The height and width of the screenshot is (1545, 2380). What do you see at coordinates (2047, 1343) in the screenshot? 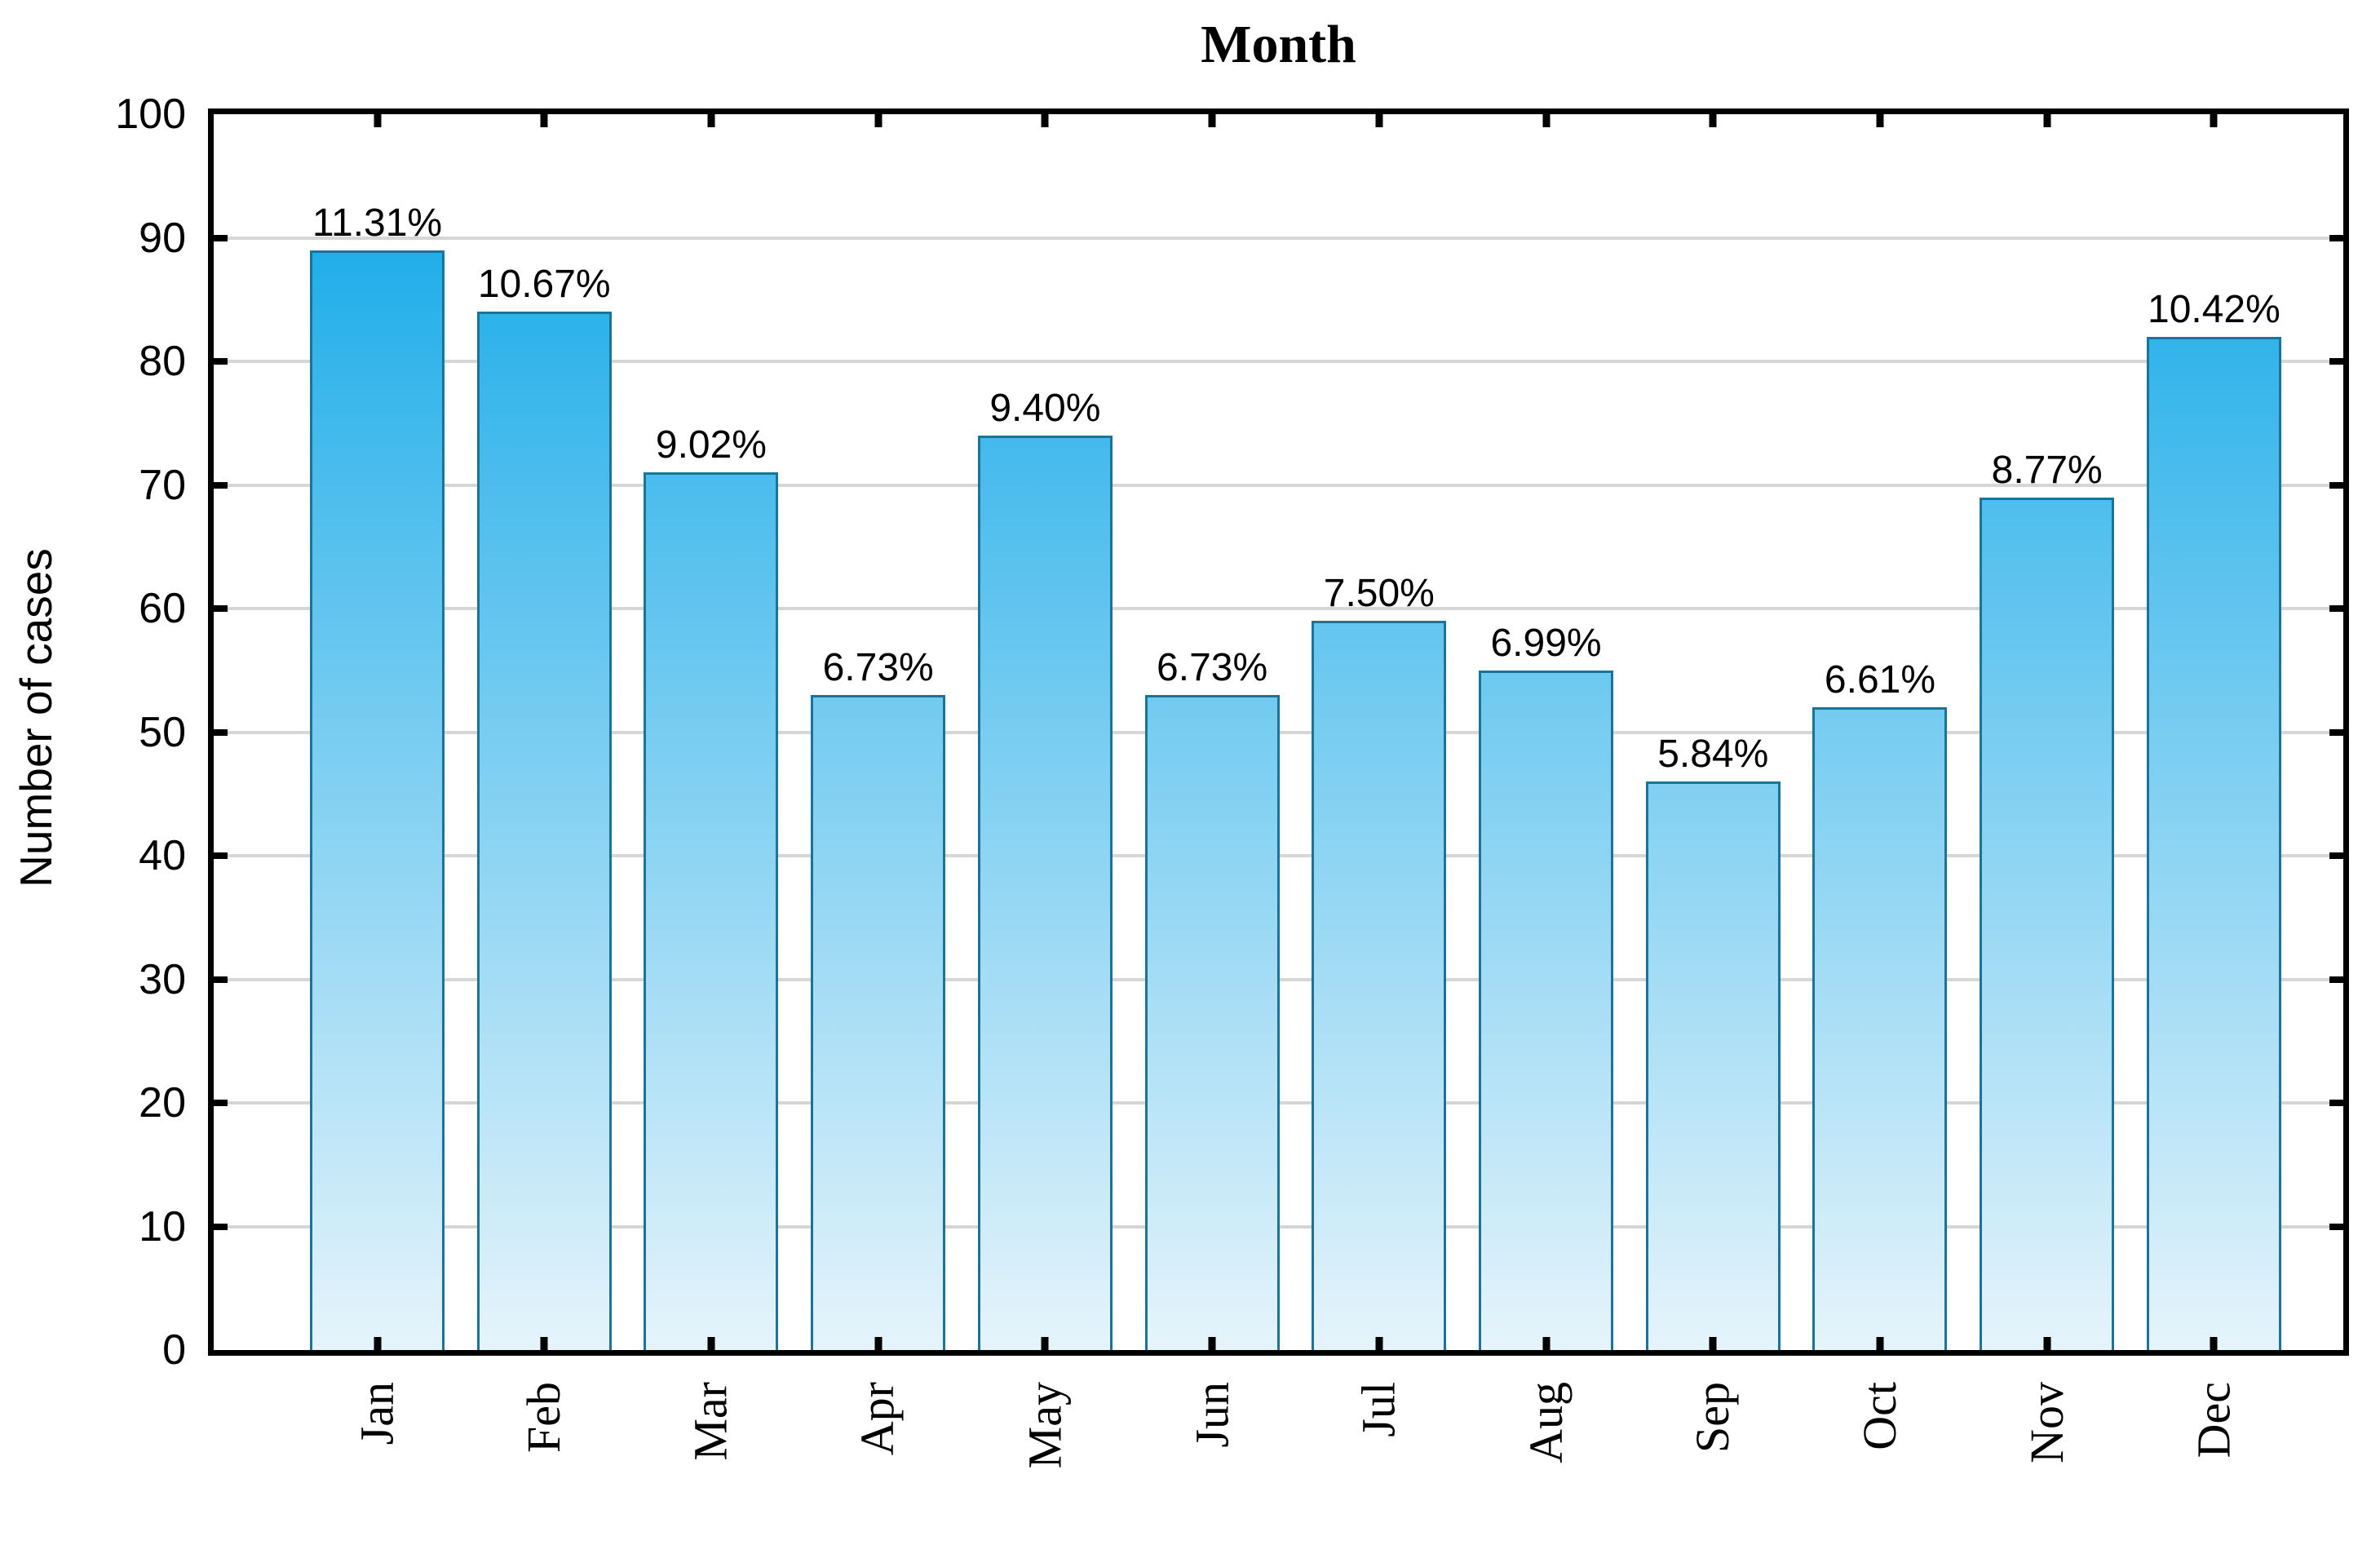
I see `bottom-axis-tick-nov` at bounding box center [2047, 1343].